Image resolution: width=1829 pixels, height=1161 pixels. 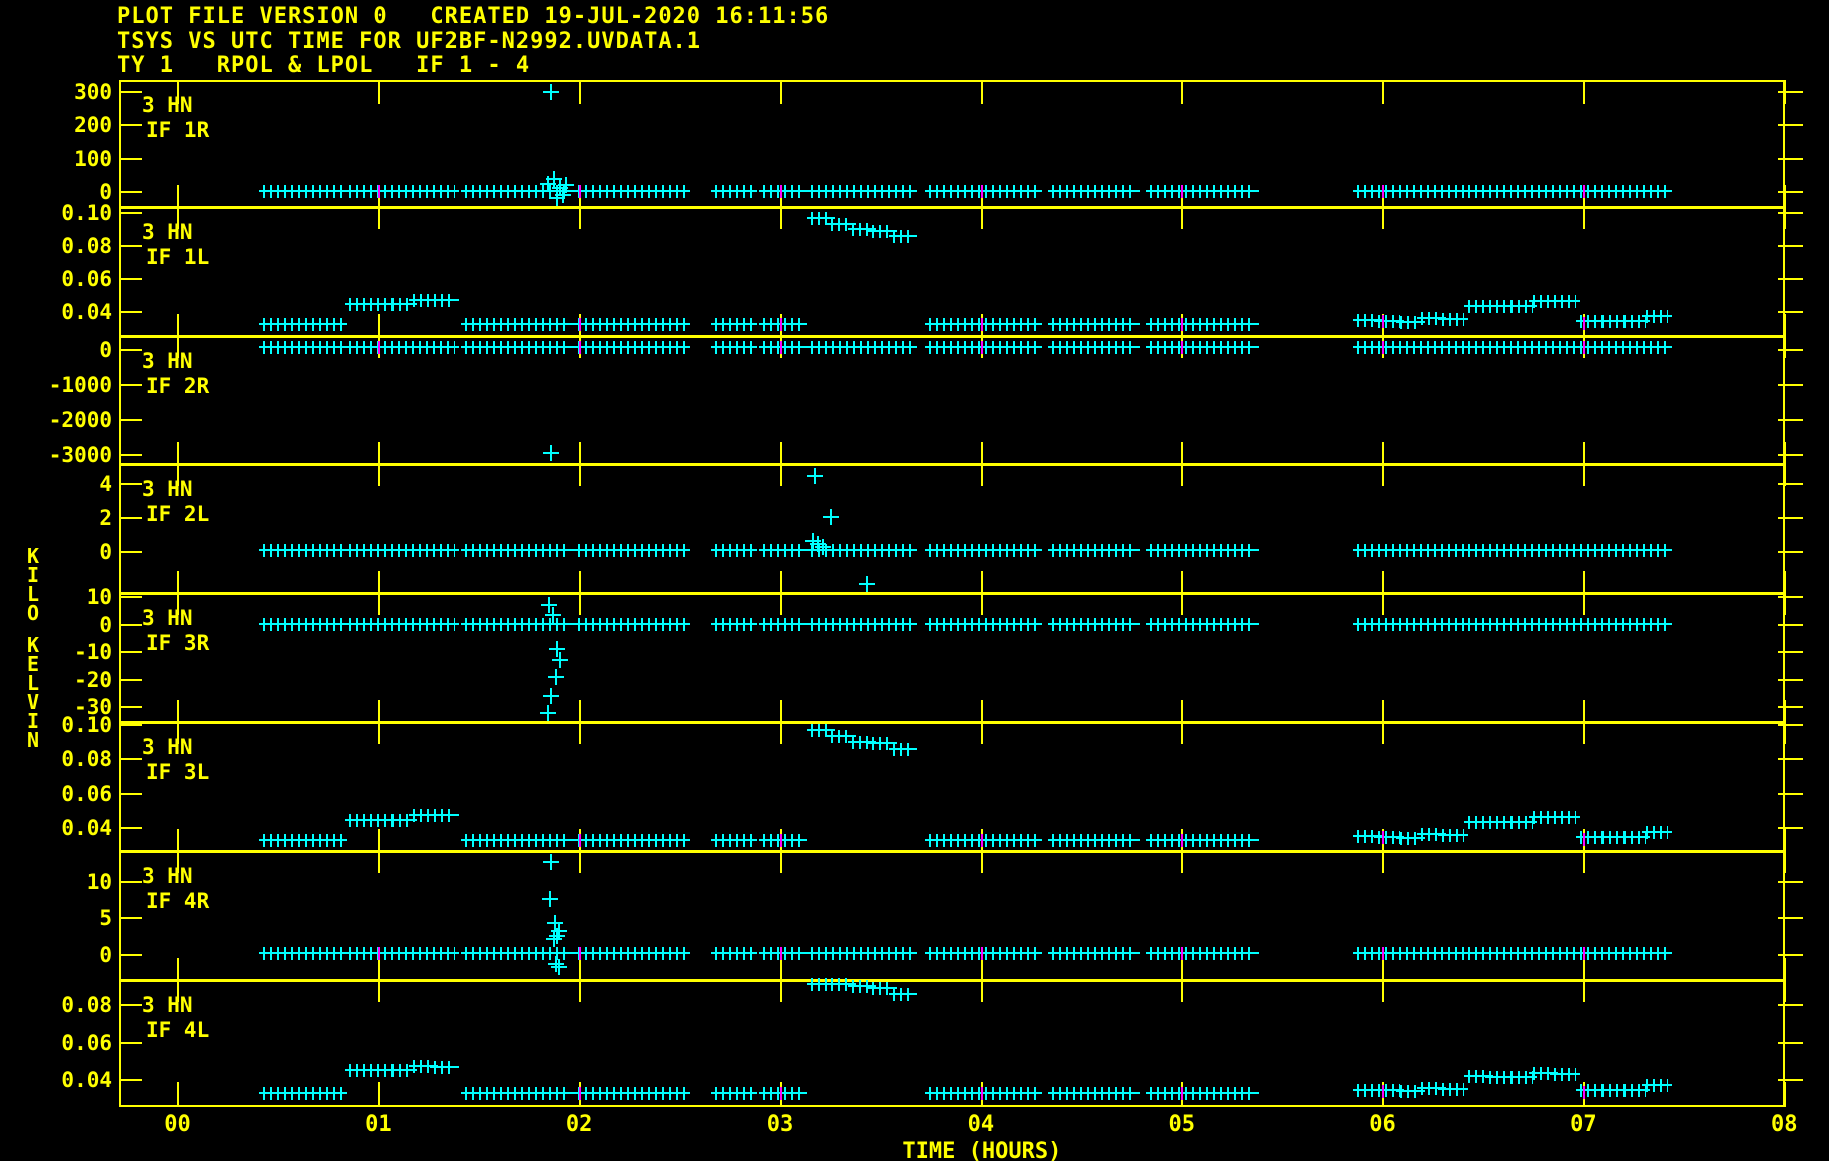 What do you see at coordinates (80, 420) in the screenshot?
I see `y-tick-label: -2000` at bounding box center [80, 420].